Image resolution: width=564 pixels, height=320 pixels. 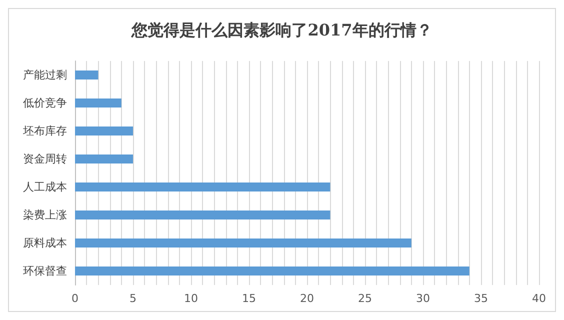 What do you see at coordinates (44, 131) in the screenshot?
I see `y-tick-label: 坯布库存` at bounding box center [44, 131].